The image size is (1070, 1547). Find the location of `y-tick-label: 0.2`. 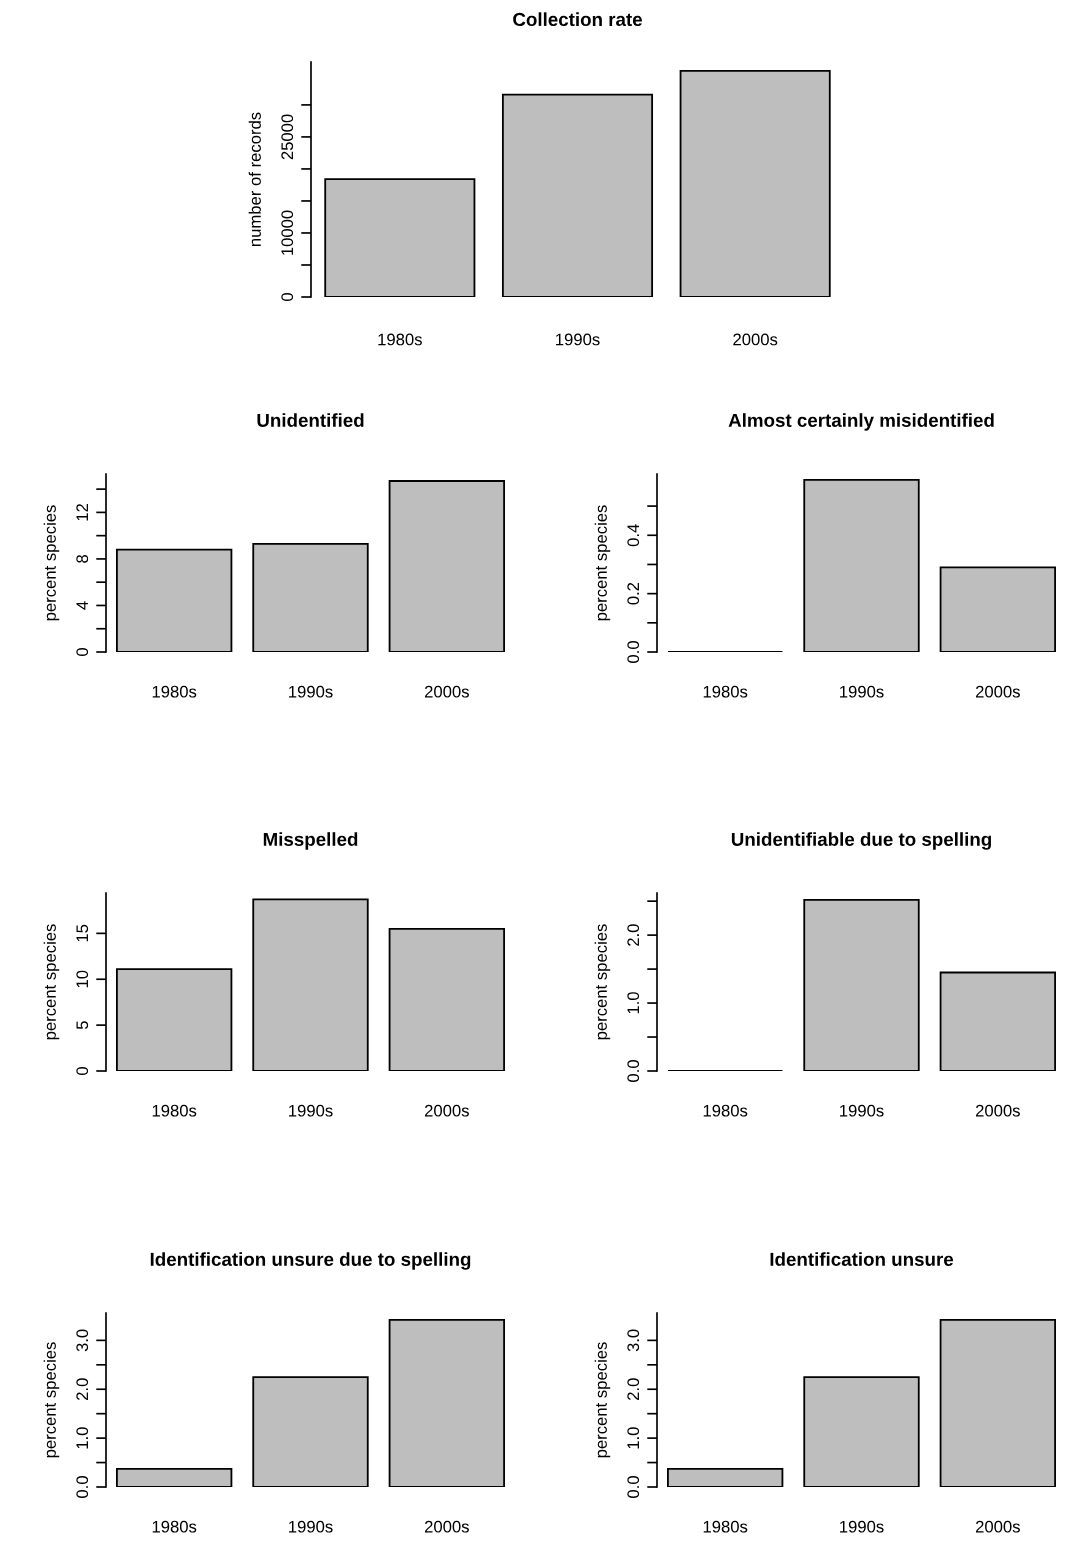

y-tick-label: 0.2 is located at coordinates (633, 593).